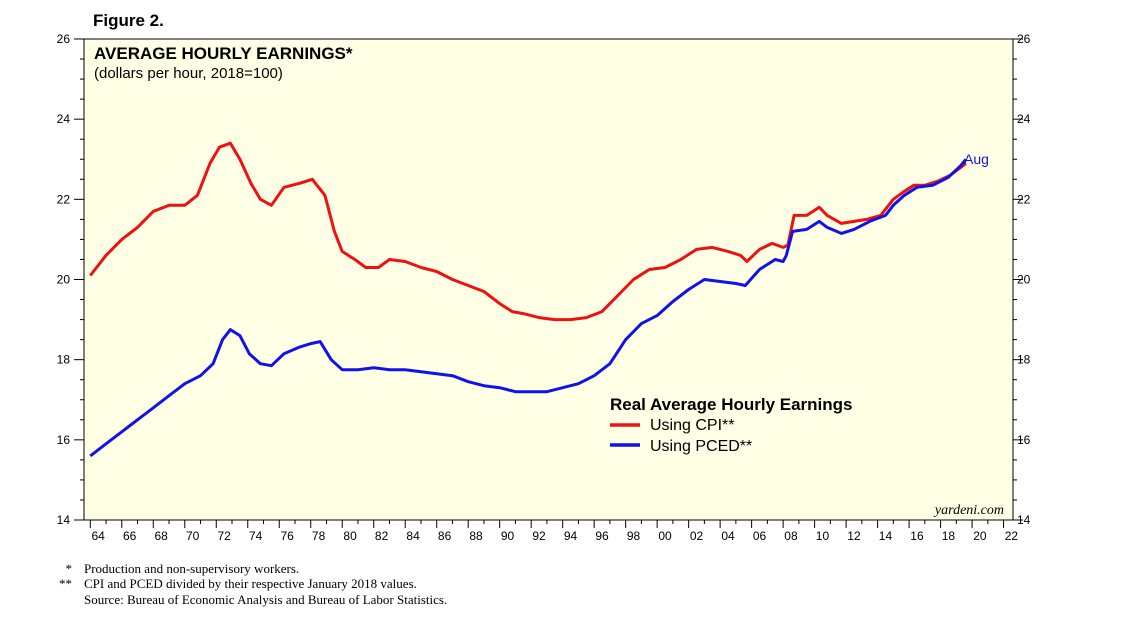 The height and width of the screenshot is (622, 1138). What do you see at coordinates (350, 536) in the screenshot?
I see `x-tick-label: 80` at bounding box center [350, 536].